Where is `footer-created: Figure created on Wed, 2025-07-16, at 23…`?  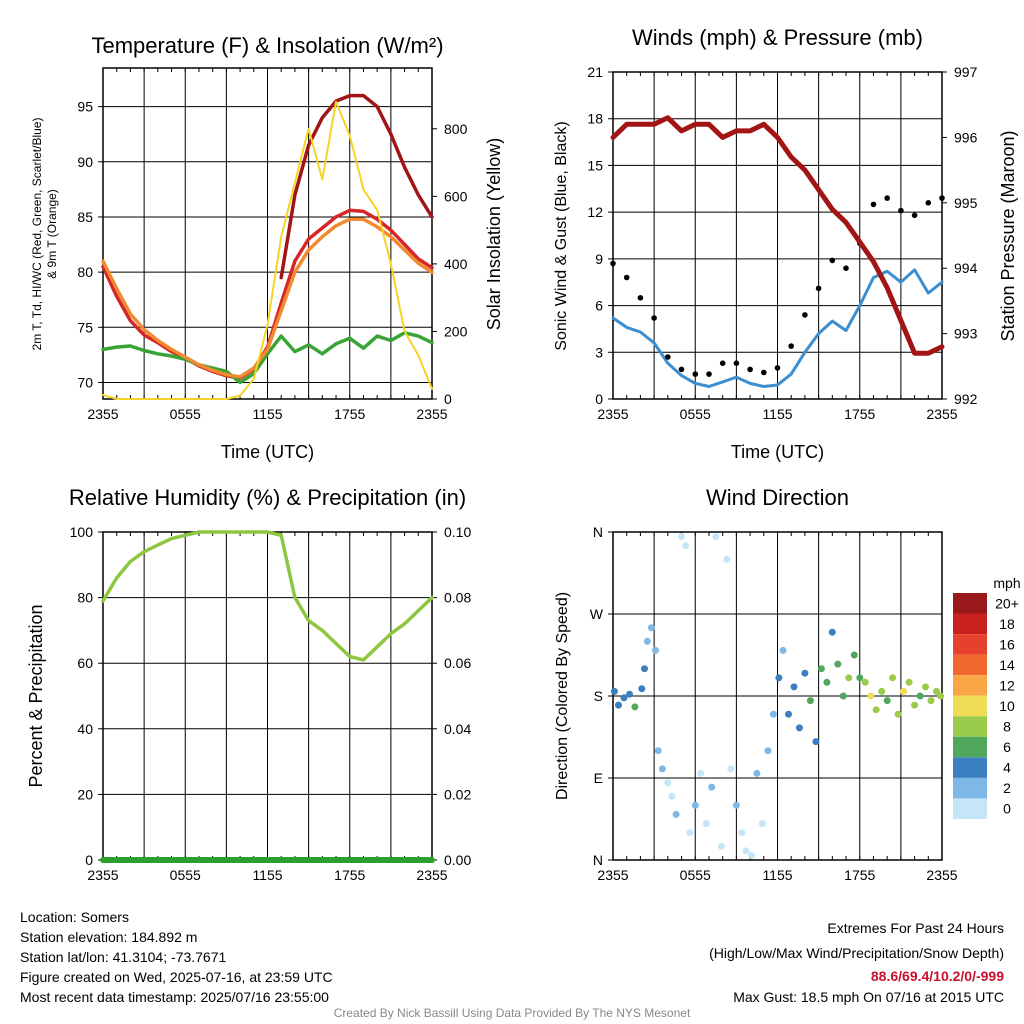 footer-created: Figure created on Wed, 2025-07-16, at 23… is located at coordinates (176, 977).